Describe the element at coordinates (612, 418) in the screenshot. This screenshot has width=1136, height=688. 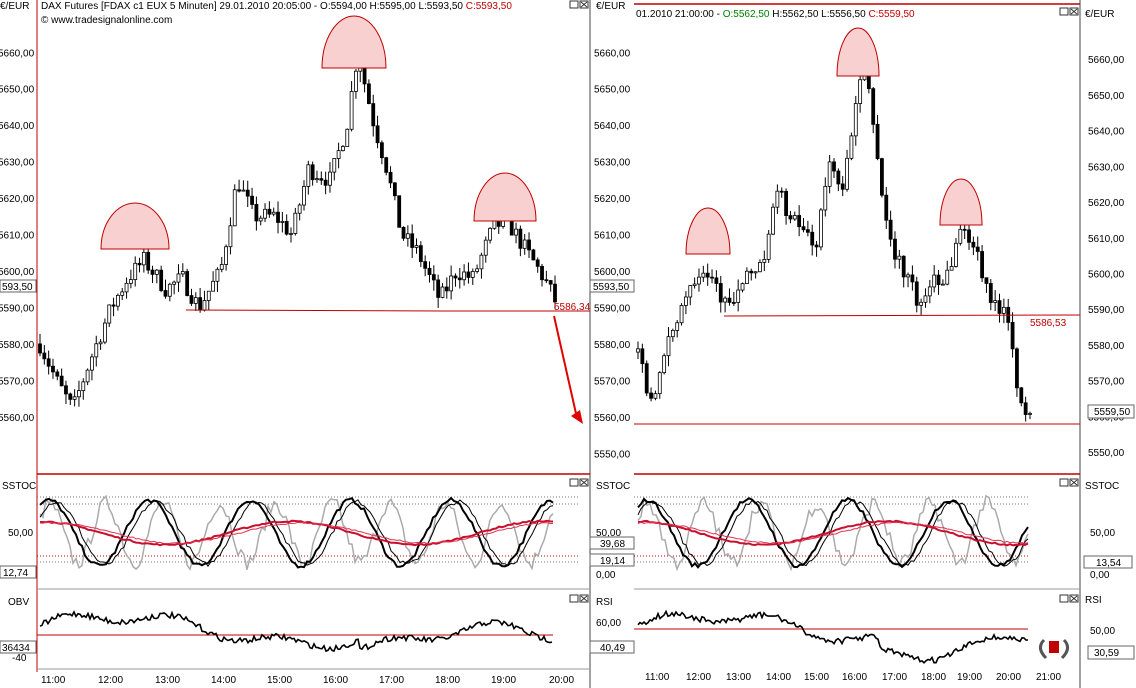
I see `price-tick-label: 5560,00` at that location.